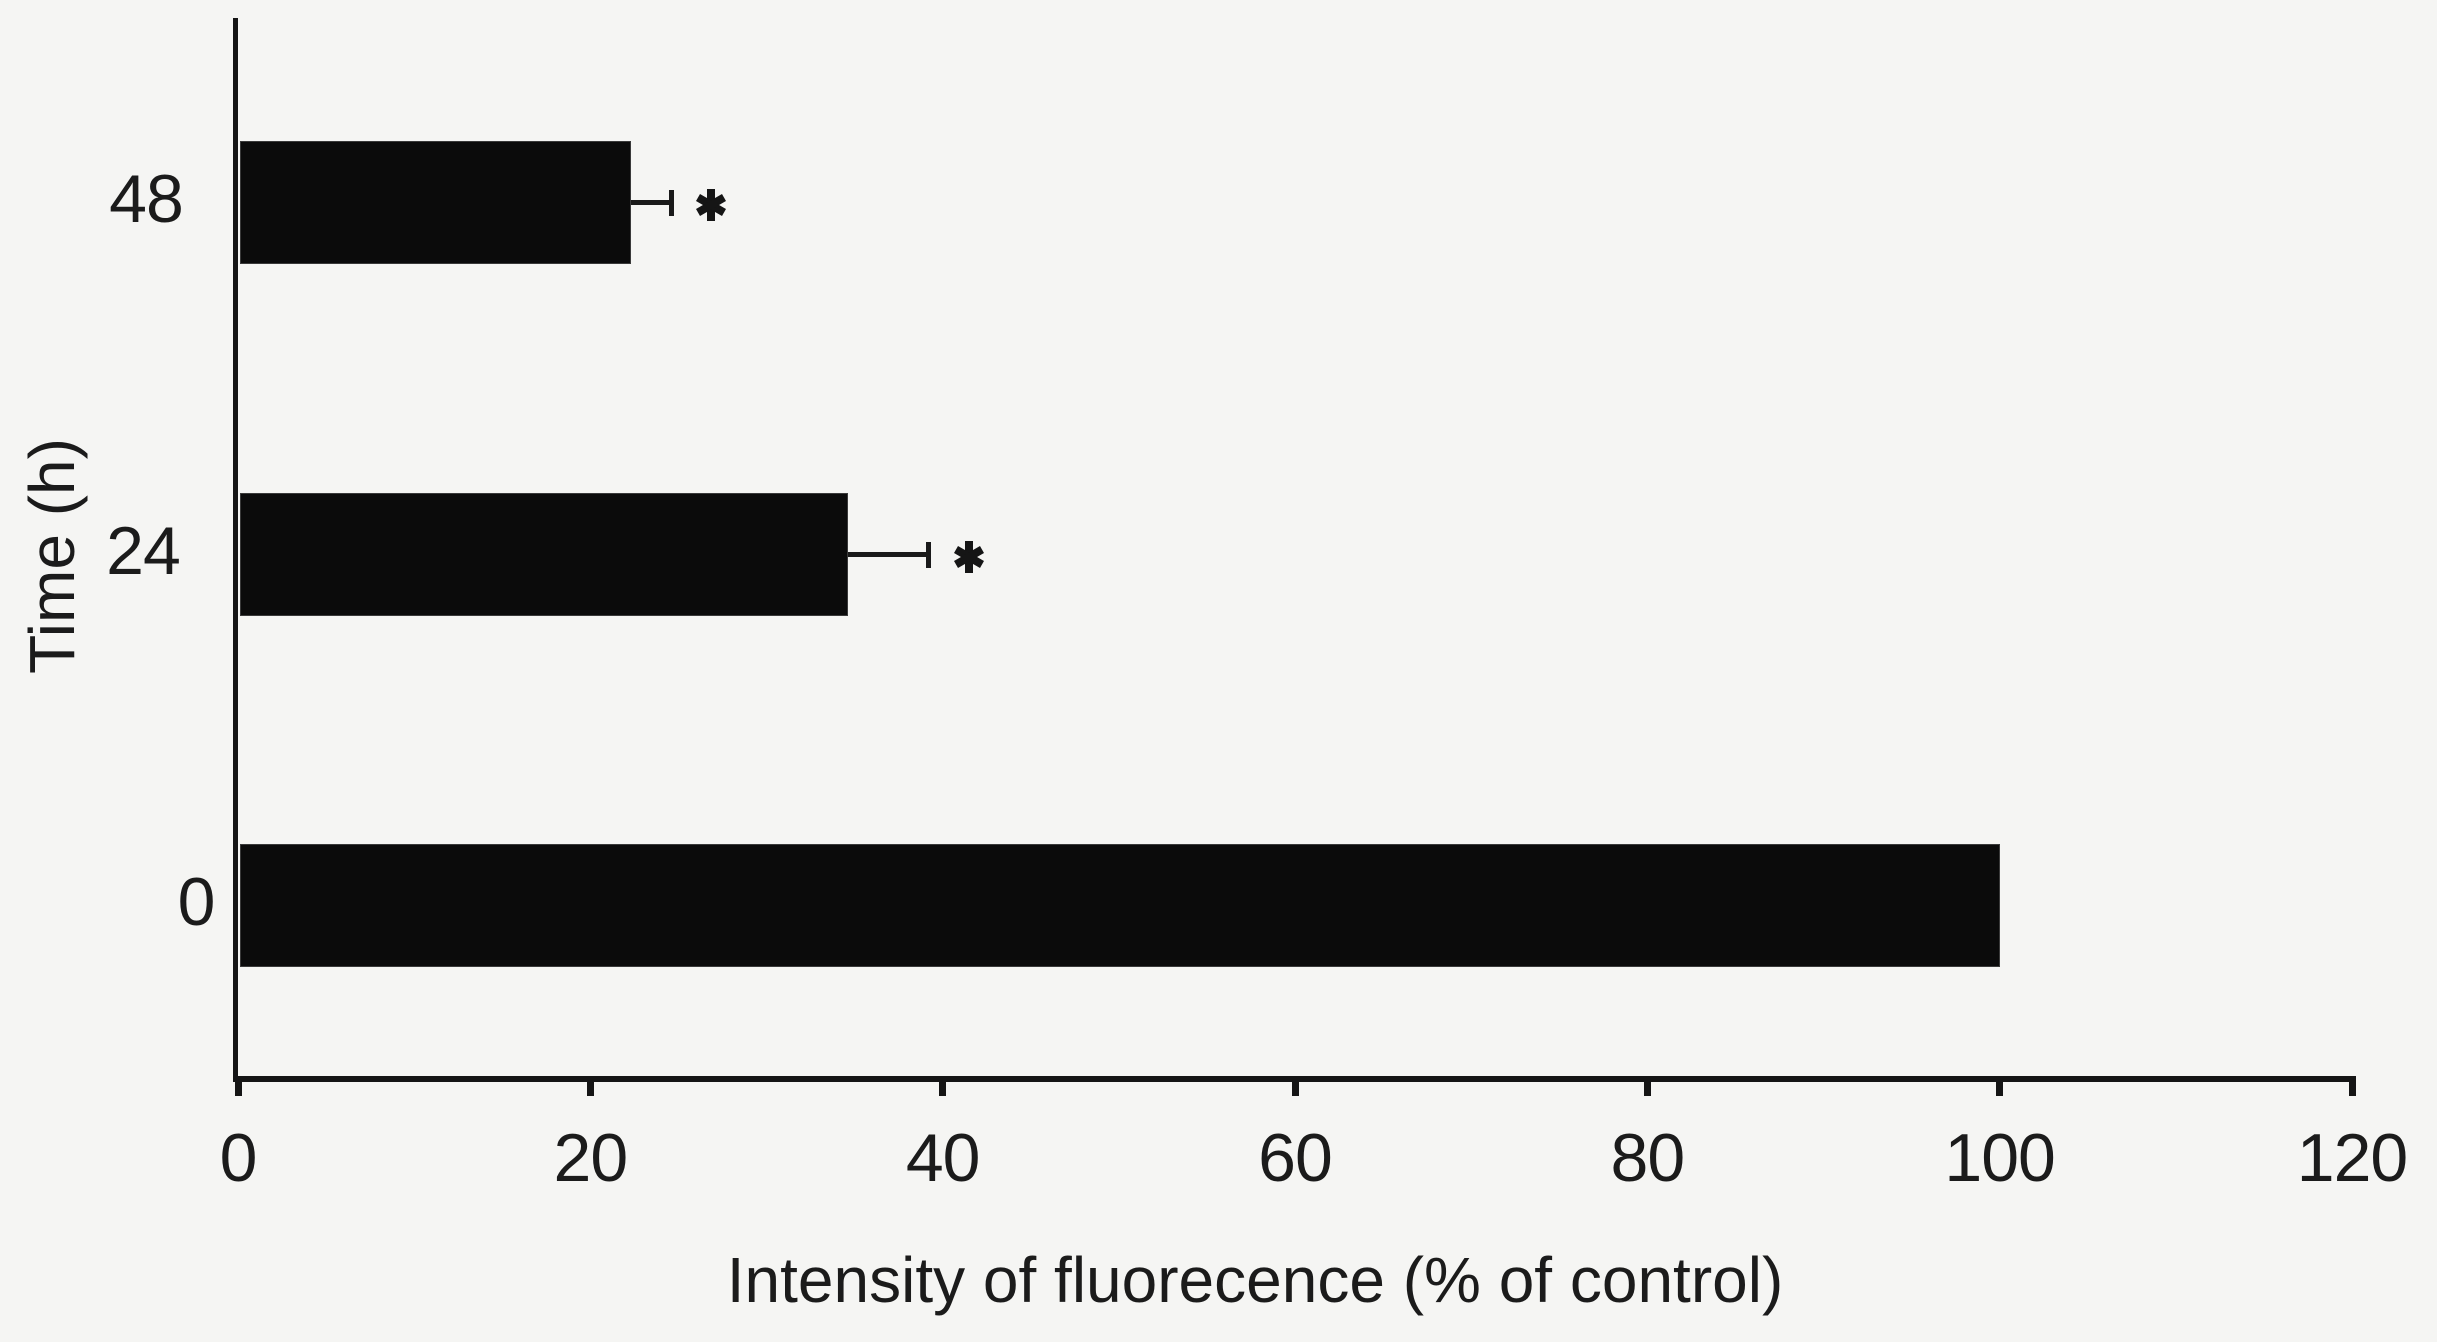 This screenshot has height=1342, width=2437. Describe the element at coordinates (143, 550) in the screenshot. I see `y-category-label: 24` at that location.